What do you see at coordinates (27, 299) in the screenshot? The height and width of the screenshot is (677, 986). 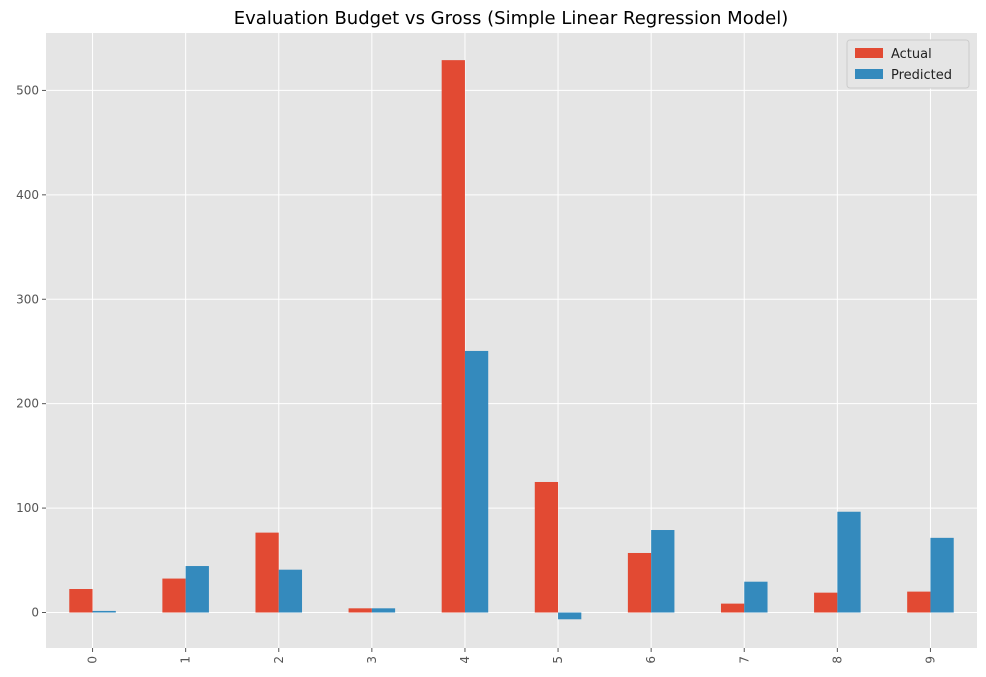 I see `y-tick-label: 300` at bounding box center [27, 299].